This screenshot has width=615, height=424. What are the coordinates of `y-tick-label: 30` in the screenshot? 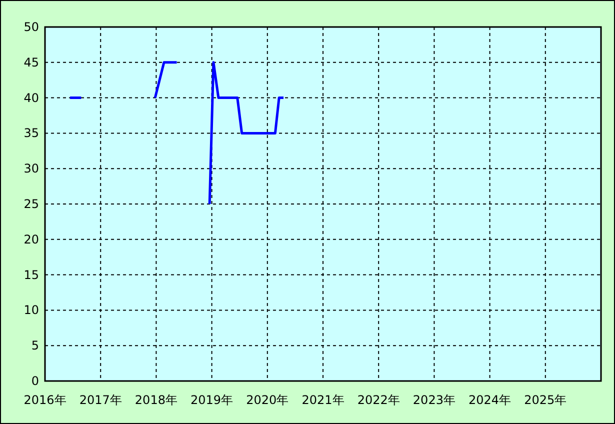 It's located at (31, 169).